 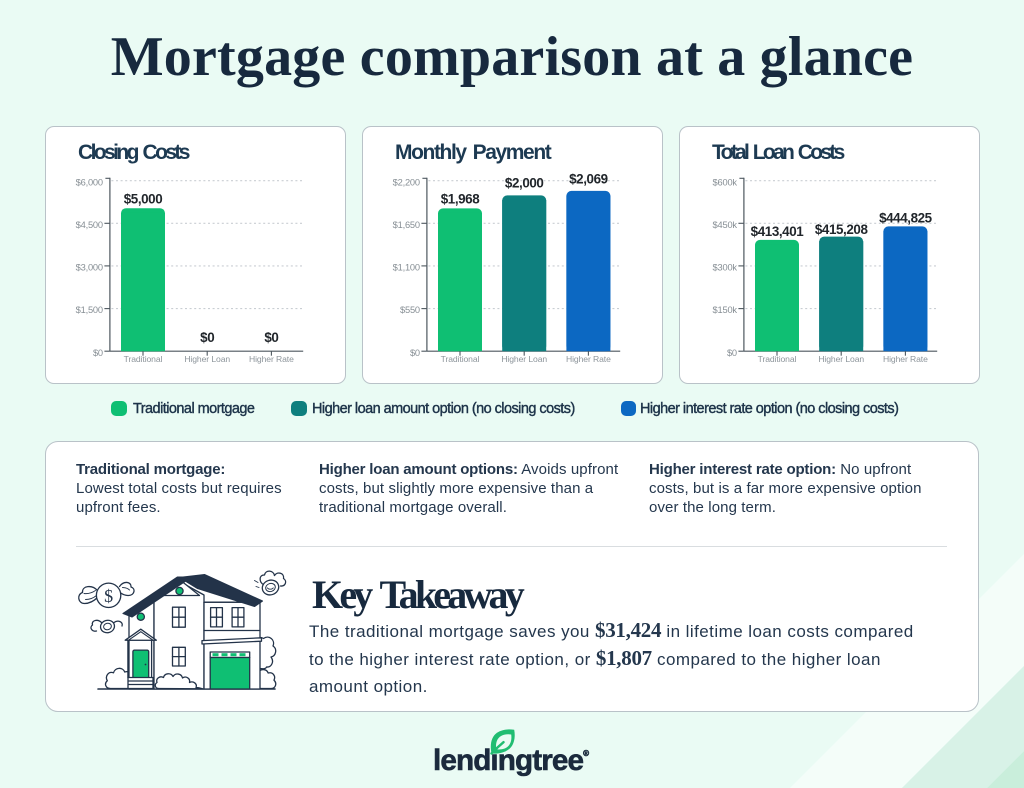 What do you see at coordinates (89, 268) in the screenshot?
I see `svg-text: $3,000` at bounding box center [89, 268].